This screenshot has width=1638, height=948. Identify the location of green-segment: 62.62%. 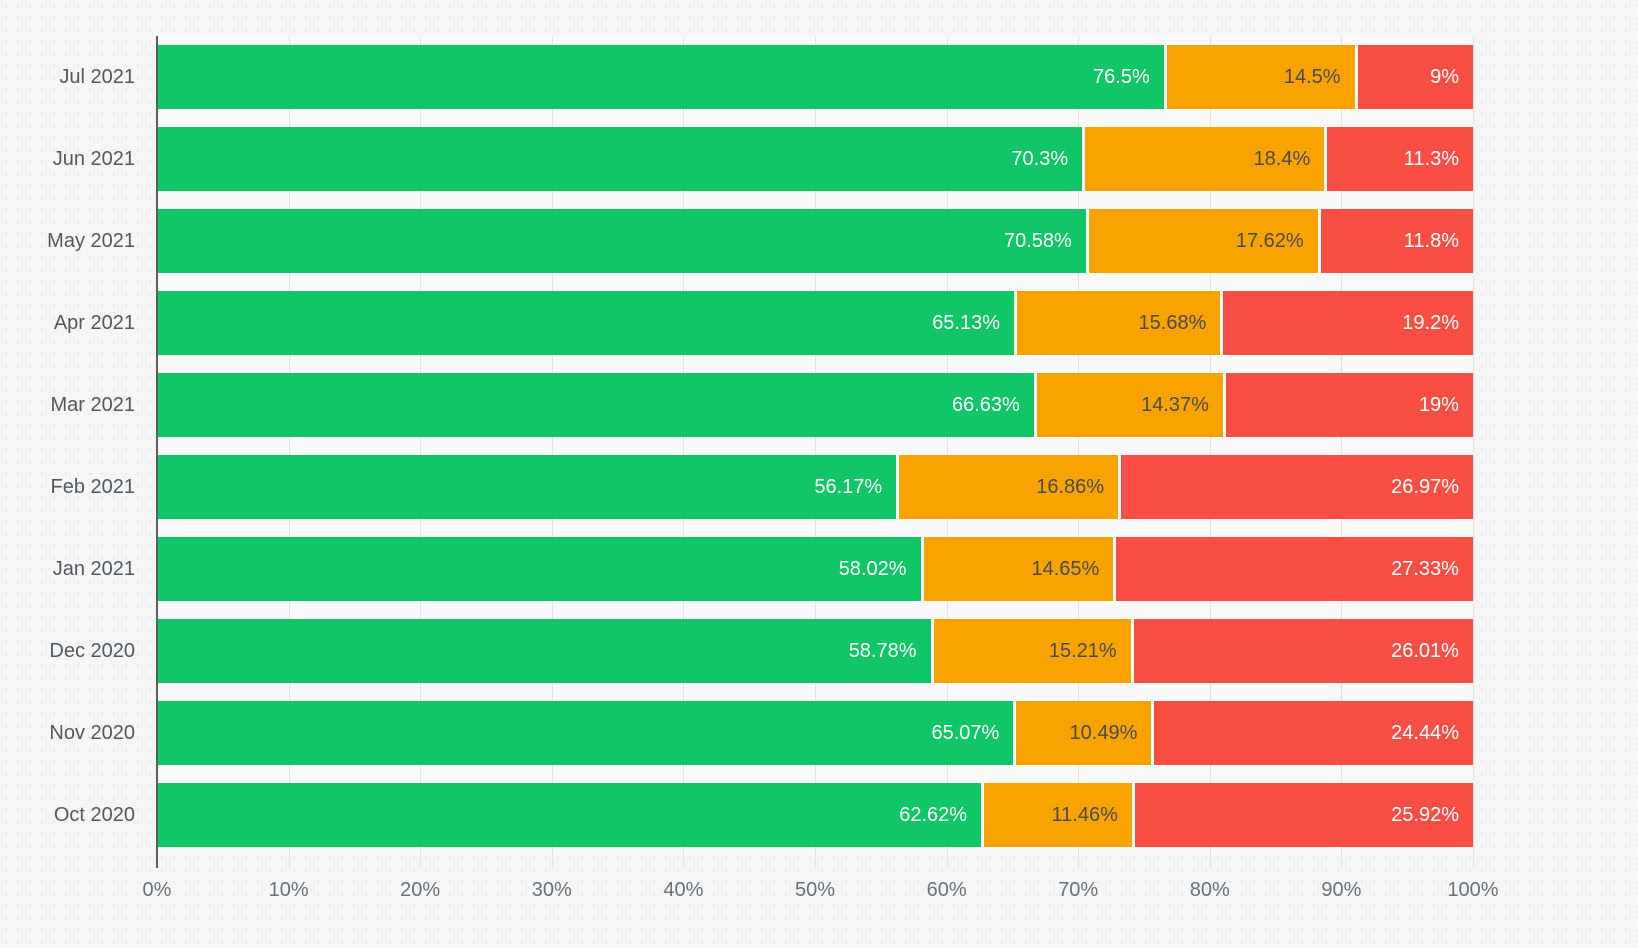
(569, 815).